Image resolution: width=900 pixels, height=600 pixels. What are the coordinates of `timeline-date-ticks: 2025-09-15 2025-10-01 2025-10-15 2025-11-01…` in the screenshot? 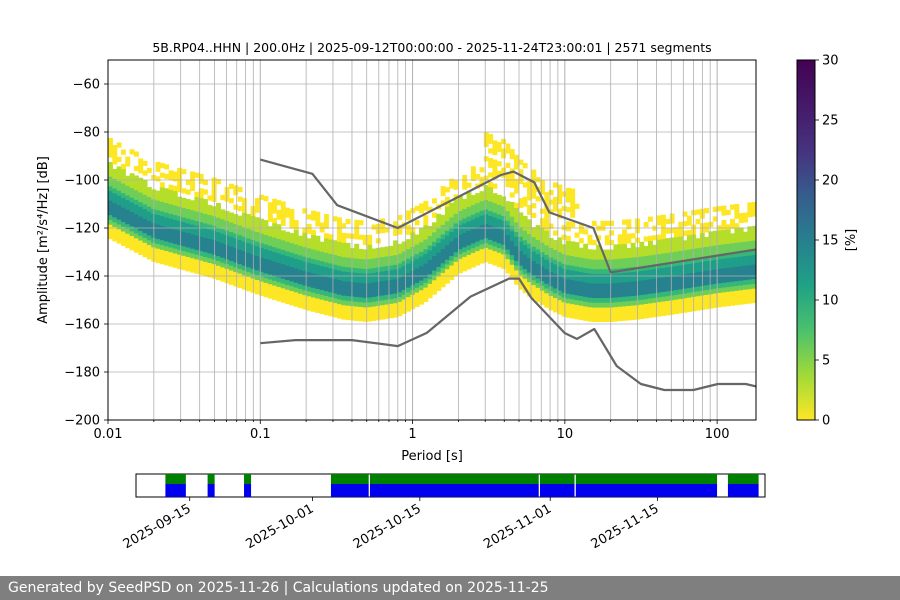 It's located at (391, 524).